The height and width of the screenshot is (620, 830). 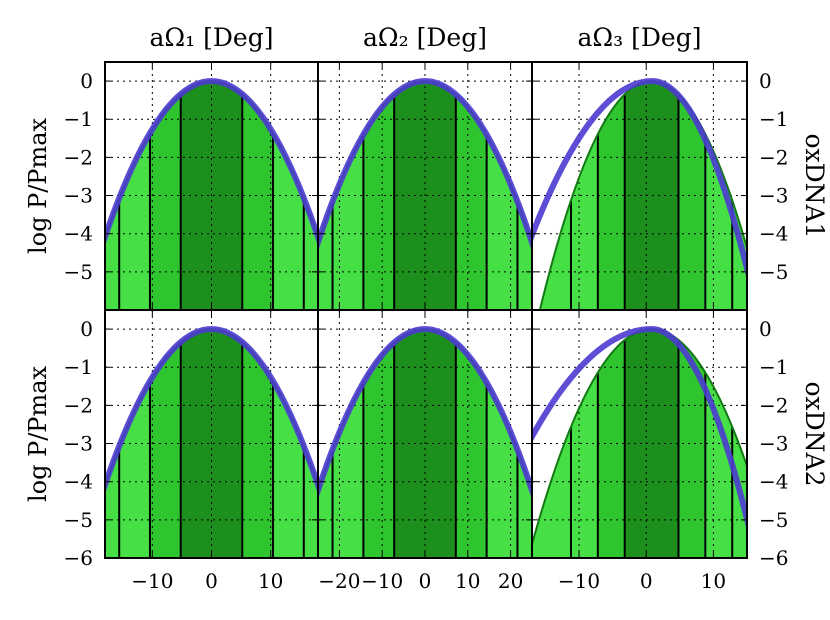 I want to click on panel-r0-c2, so click(x=639, y=186).